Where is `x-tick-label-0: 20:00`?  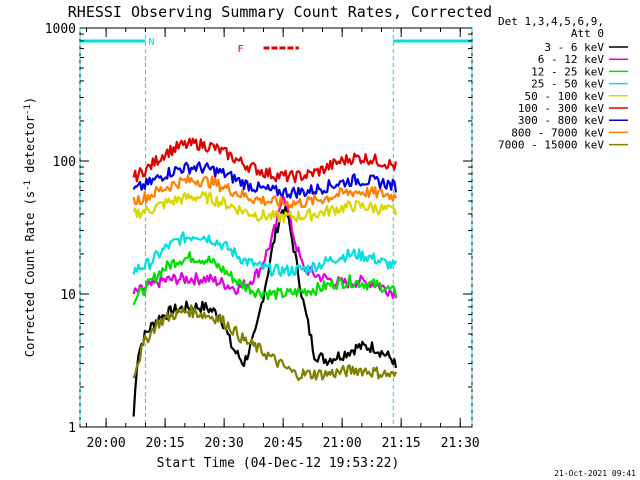 x-tick-label-0: 20:00 is located at coordinates (106, 443).